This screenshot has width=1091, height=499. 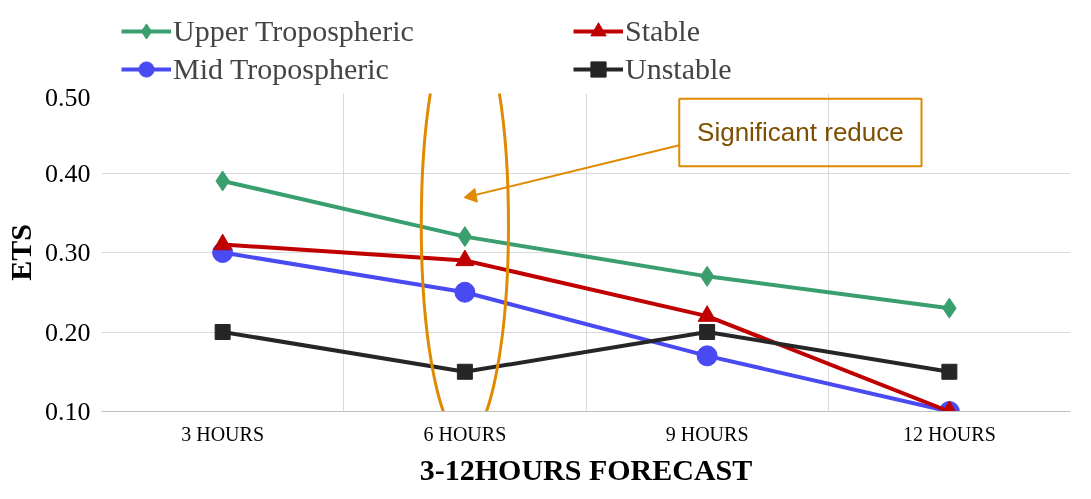 What do you see at coordinates (465, 433) in the screenshot?
I see `x-tick-label: 6 HOURS` at bounding box center [465, 433].